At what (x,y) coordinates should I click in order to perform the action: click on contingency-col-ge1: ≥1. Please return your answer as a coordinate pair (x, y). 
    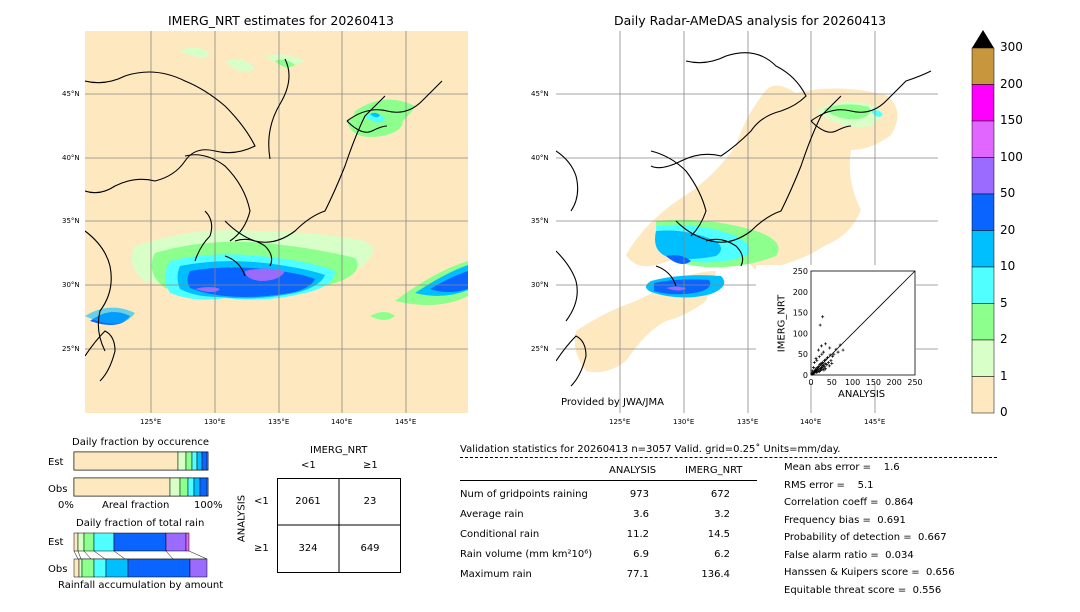
    Looking at the image, I should click on (370, 465).